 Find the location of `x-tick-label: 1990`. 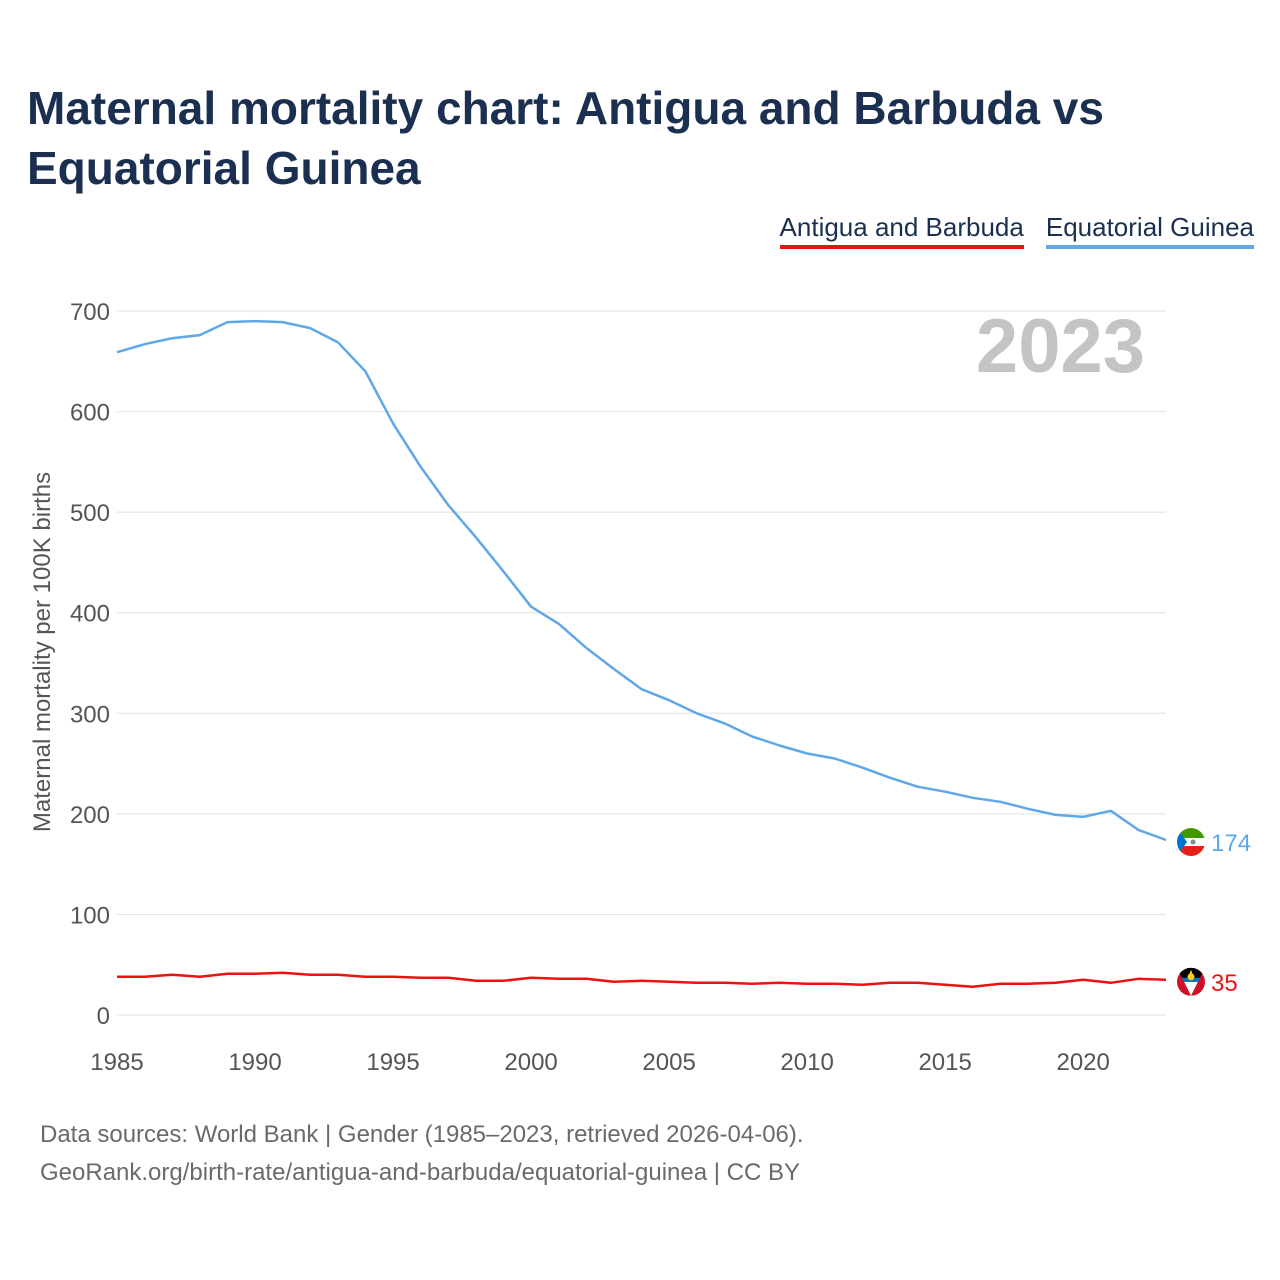

x-tick-label: 1990 is located at coordinates (254, 1062).